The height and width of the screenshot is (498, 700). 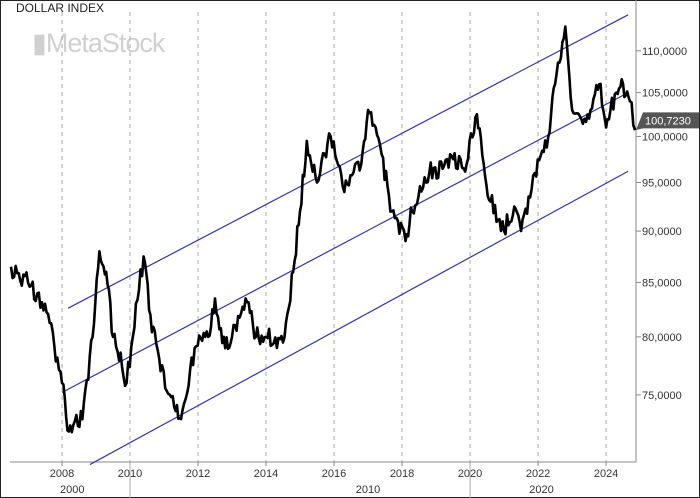 I want to click on decade-label: 2000, so click(x=72, y=490).